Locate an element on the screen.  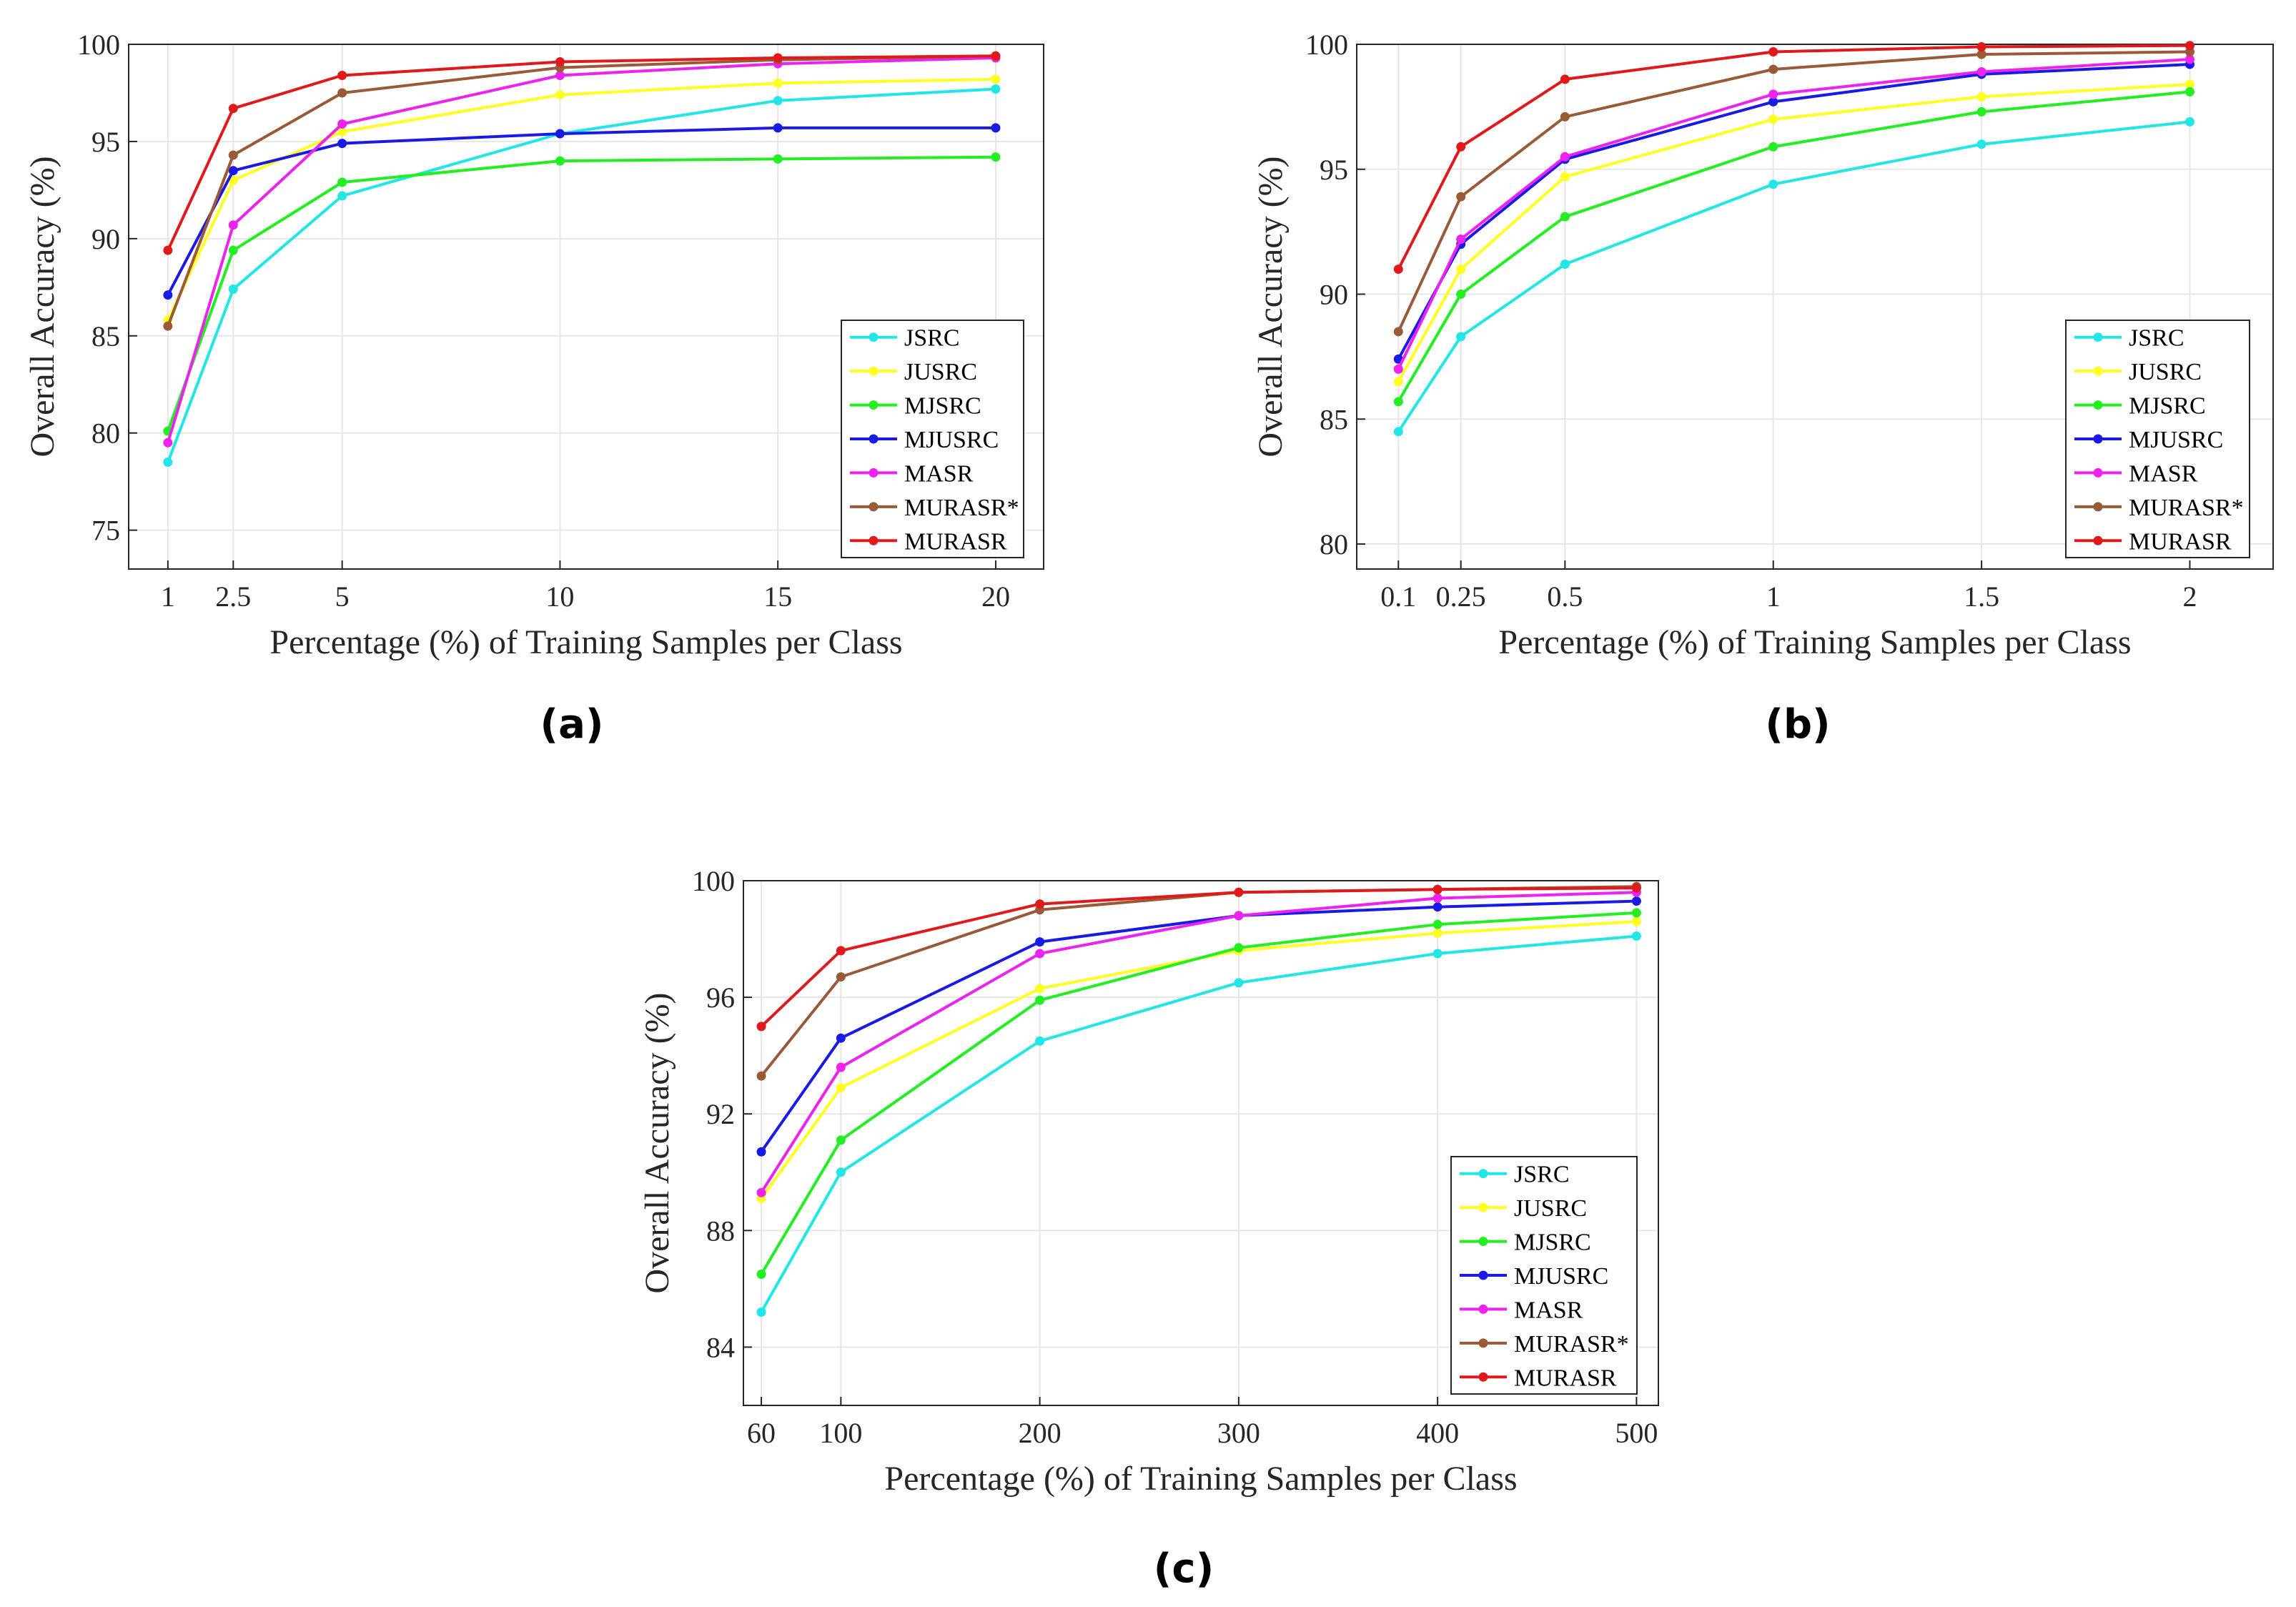
legend-entry-label: MURASR* is located at coordinates (961, 508).